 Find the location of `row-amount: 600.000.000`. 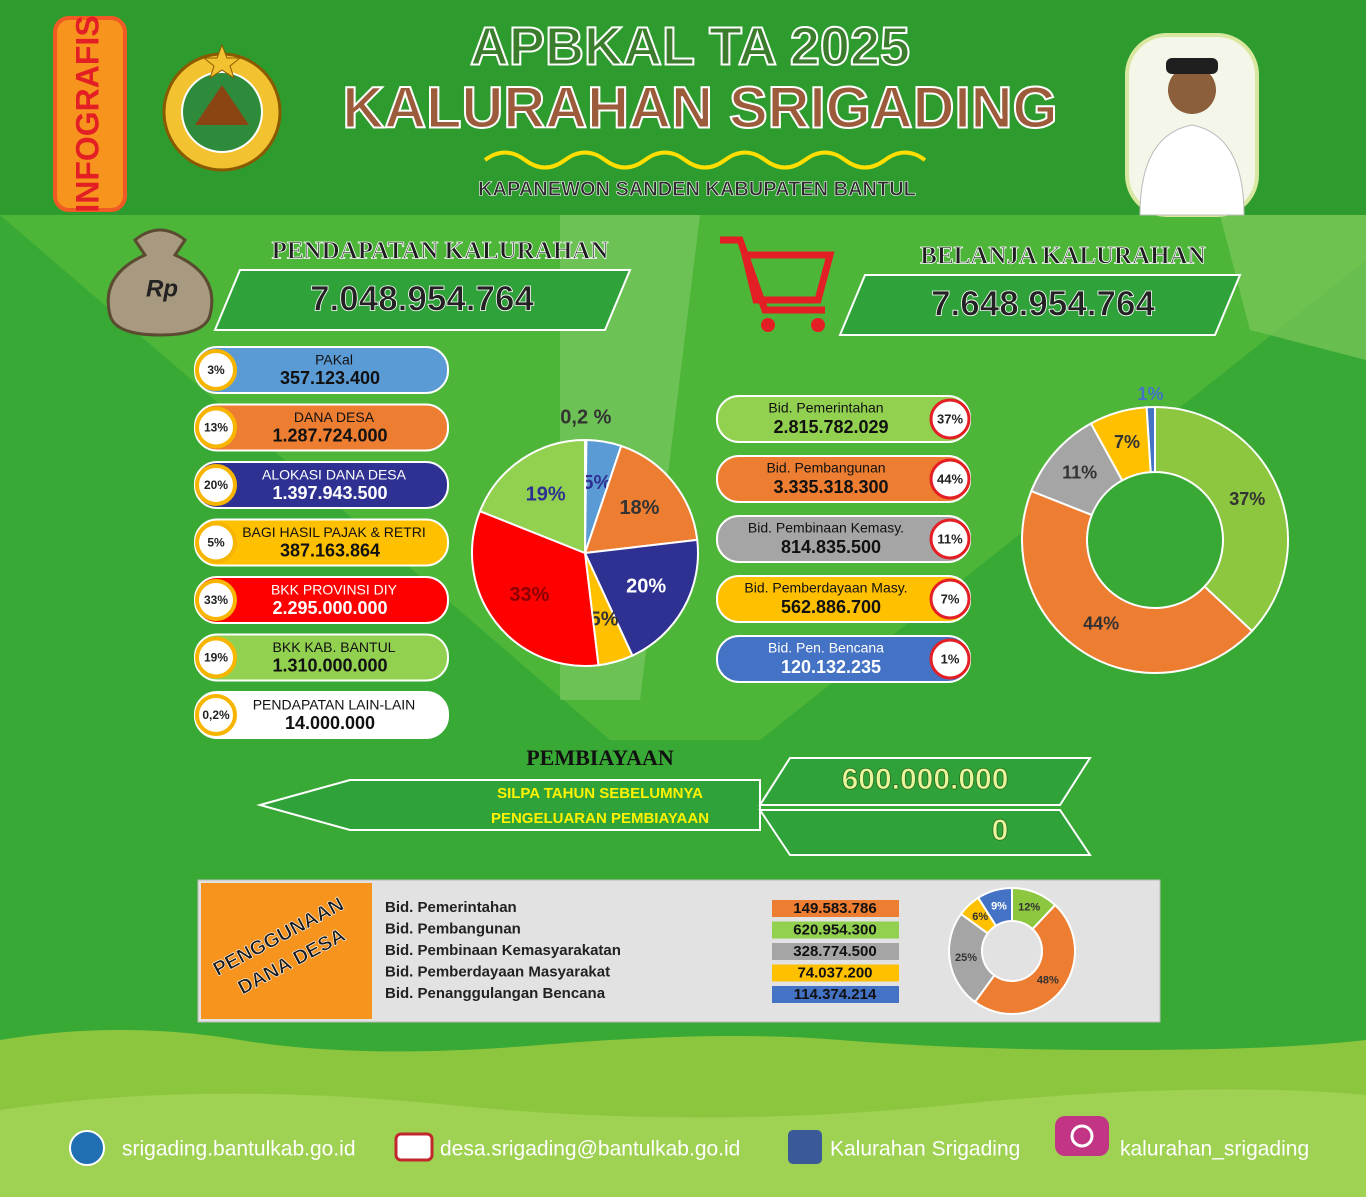

row-amount: 600.000.000 is located at coordinates (925, 779).